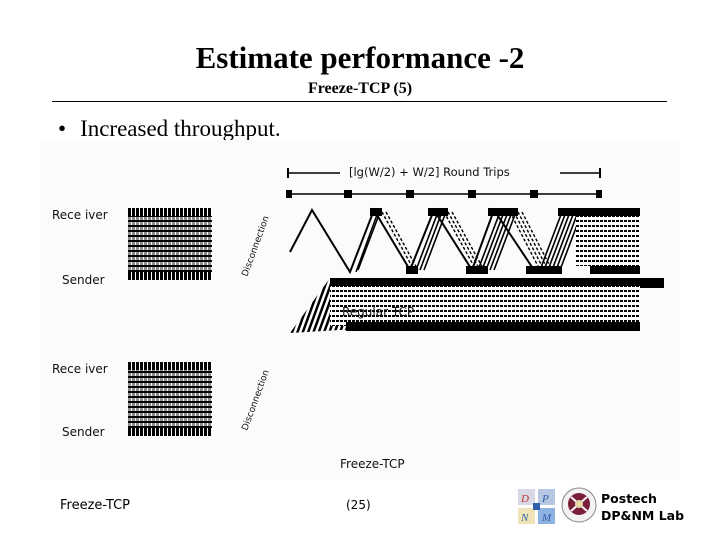 The image size is (720, 540). Describe the element at coordinates (546, 518) in the screenshot. I see `svg-text: M` at that location.